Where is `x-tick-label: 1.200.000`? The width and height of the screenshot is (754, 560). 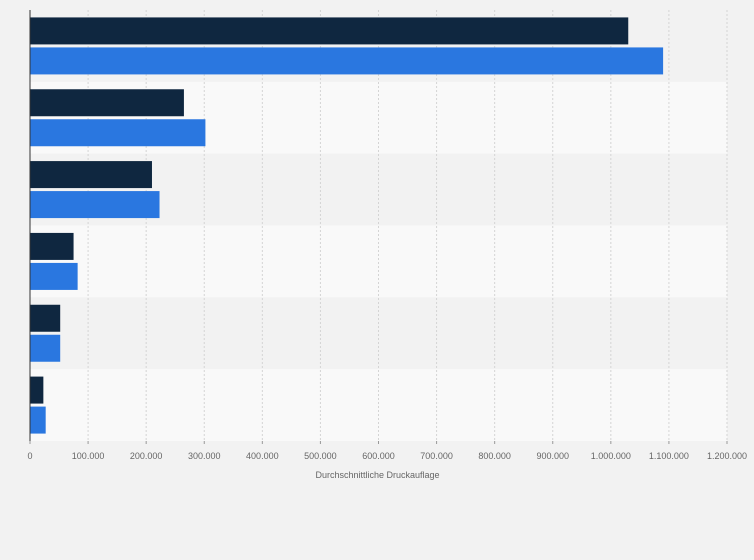 x-tick-label: 1.200.000 is located at coordinates (727, 456).